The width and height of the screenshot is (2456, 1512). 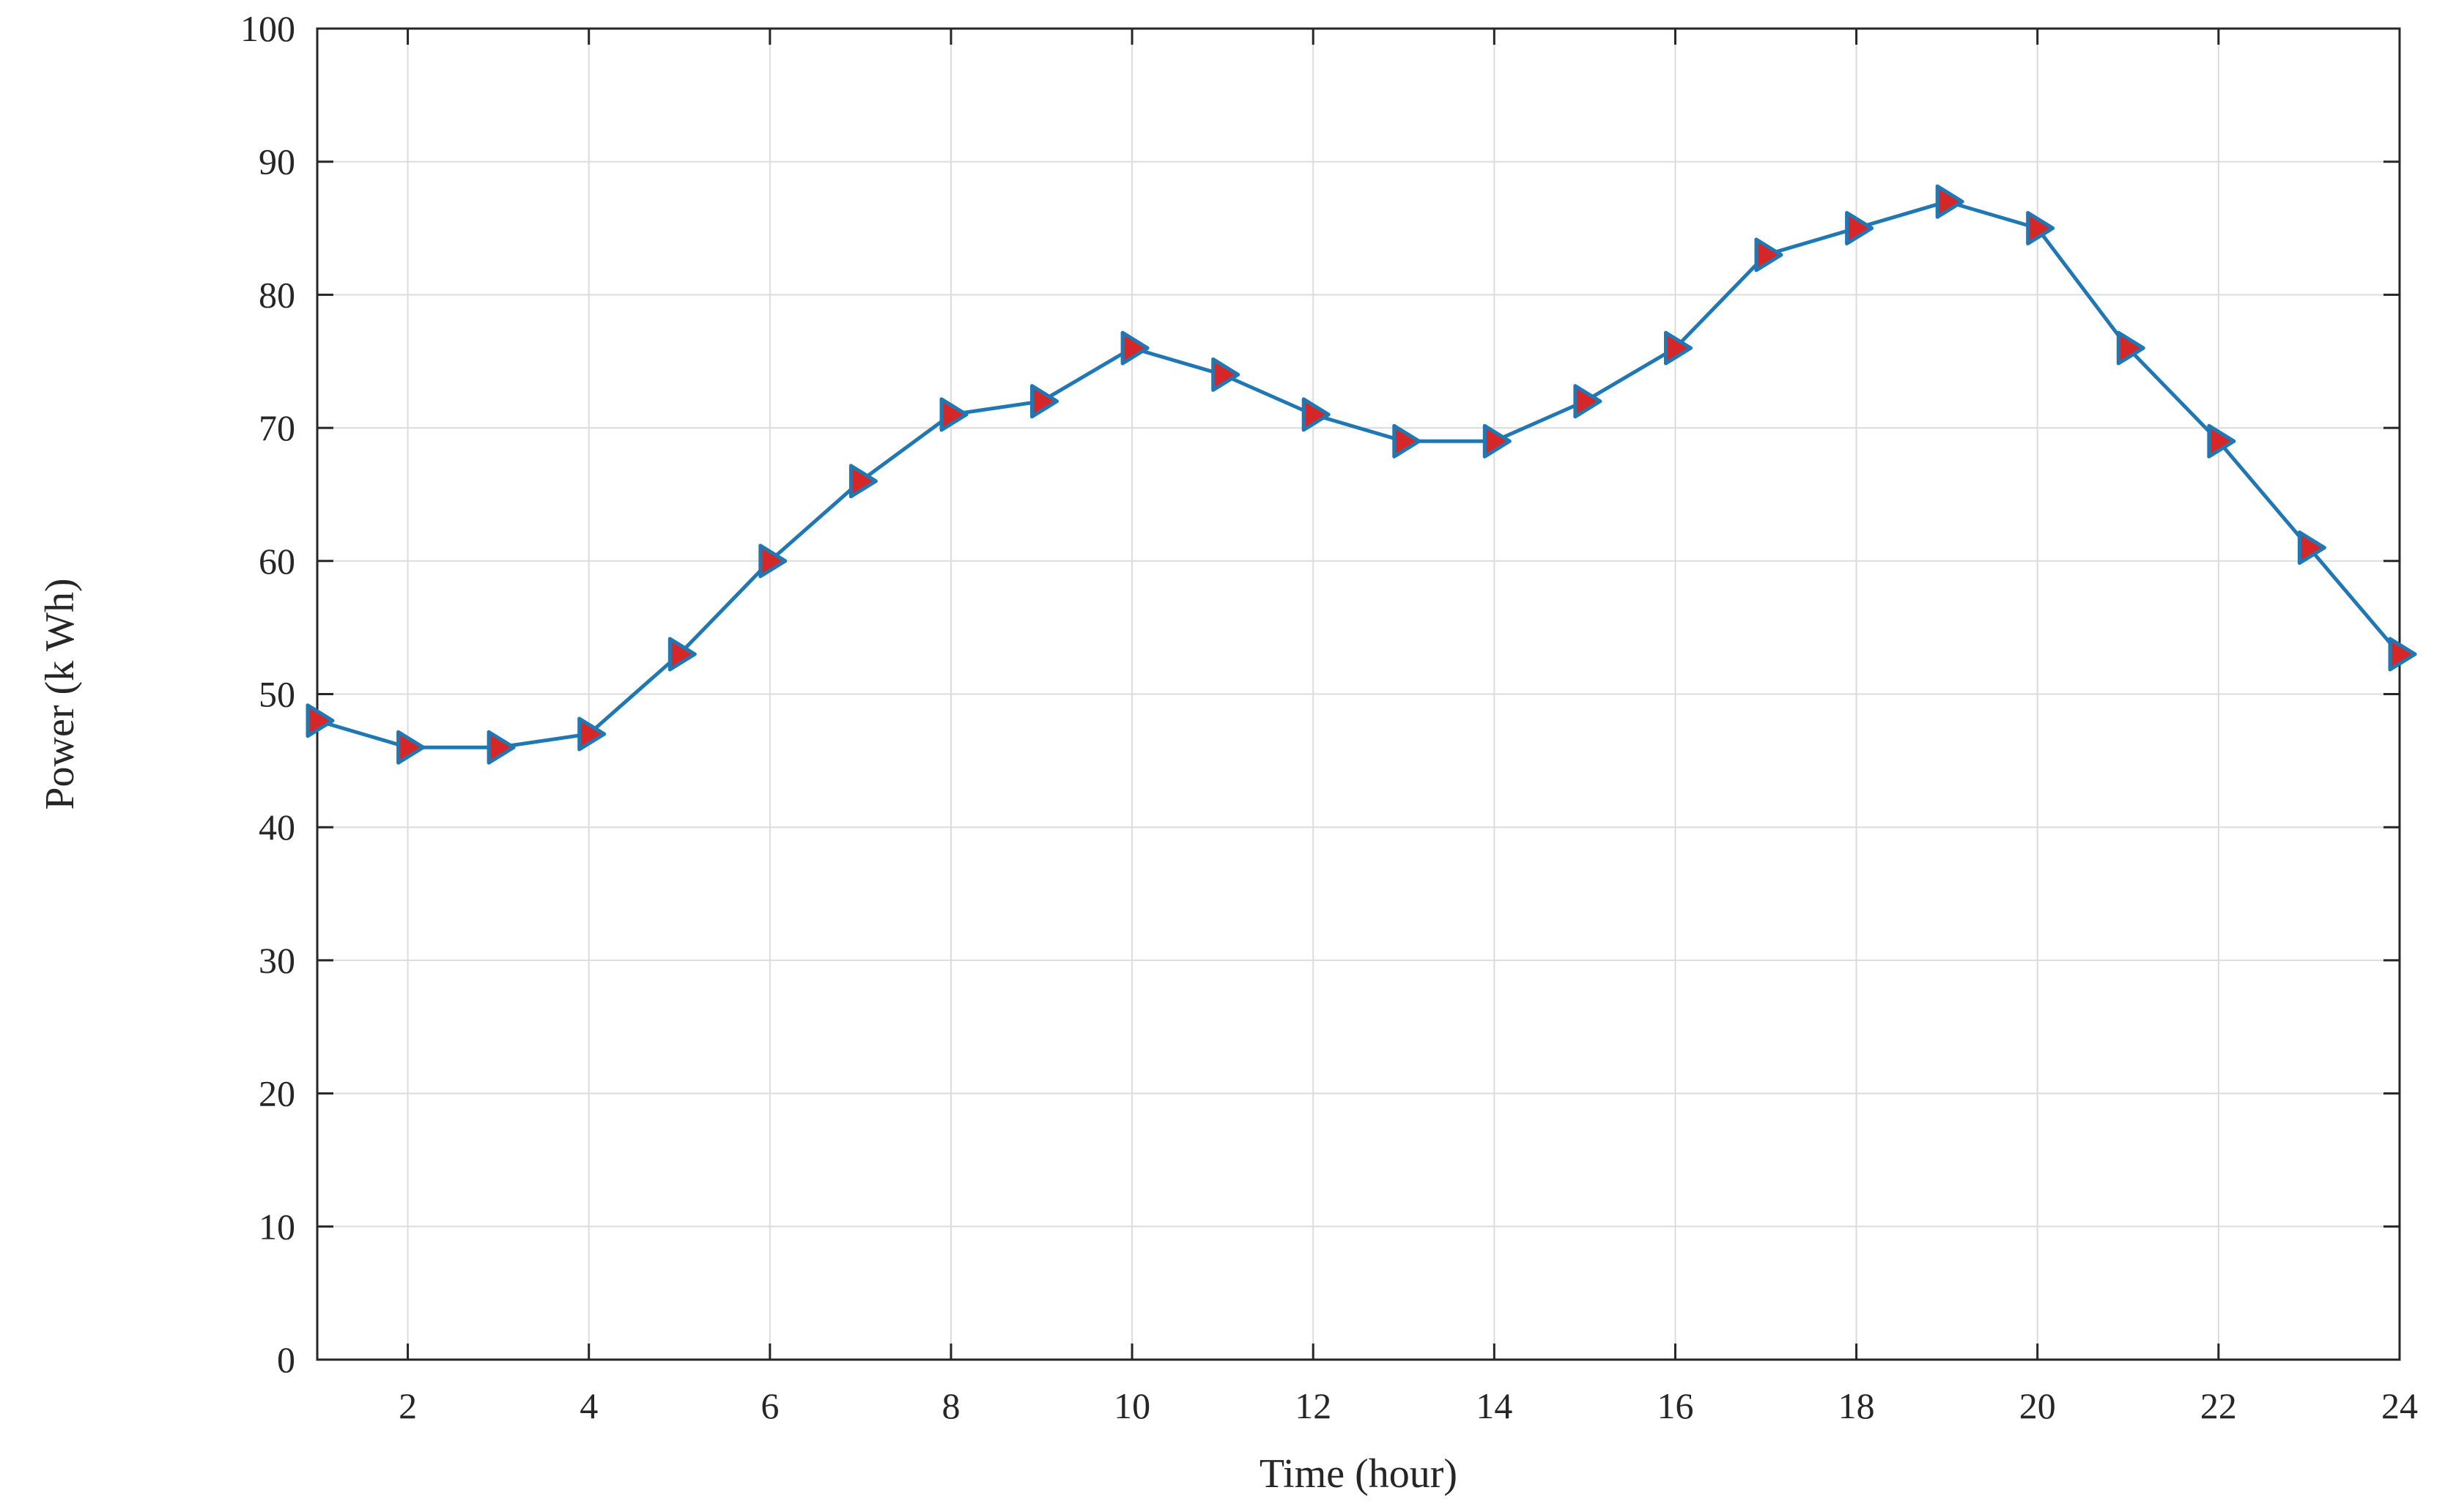 I want to click on y-axis-tick-labels: 0 10 20 30 40 50 60 70 80 90 100, so click(x=267, y=694).